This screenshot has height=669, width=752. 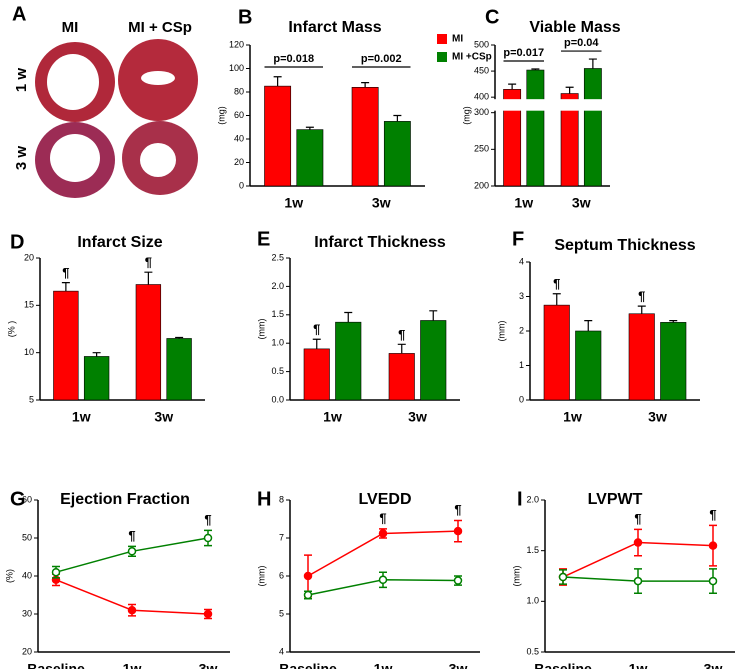 I want to click on row-label: 1 w, so click(x=21, y=80).